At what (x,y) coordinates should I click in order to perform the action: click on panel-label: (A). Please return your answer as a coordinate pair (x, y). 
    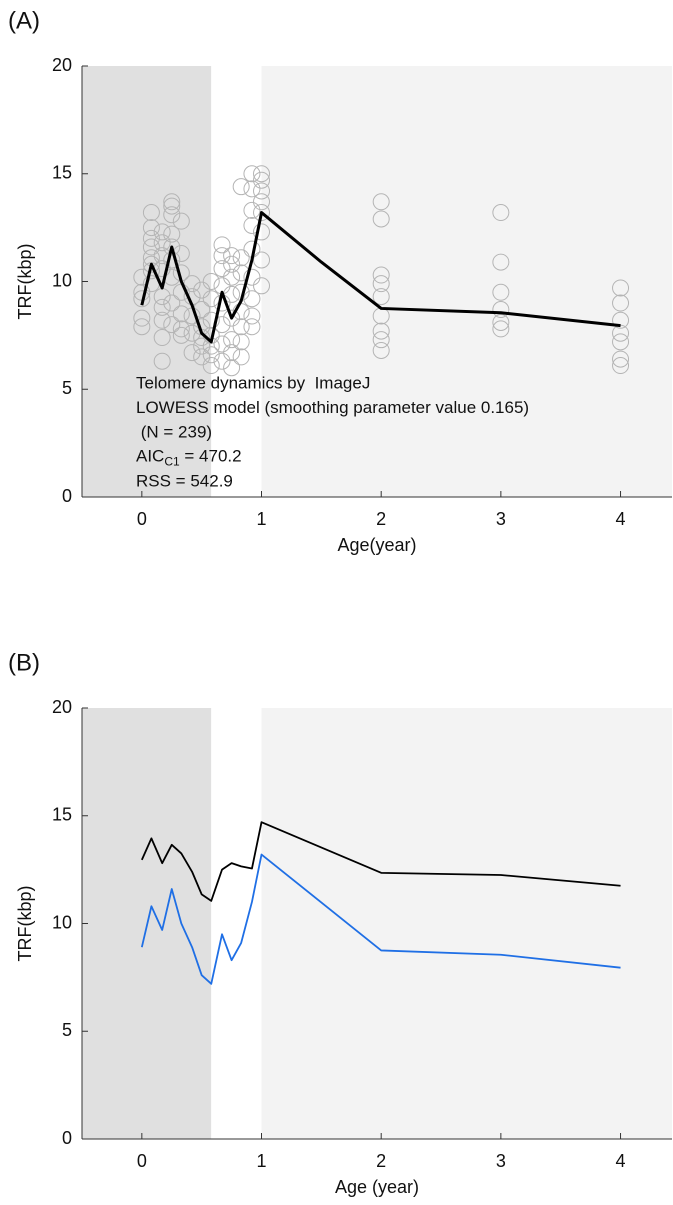
    Looking at the image, I should click on (24, 20).